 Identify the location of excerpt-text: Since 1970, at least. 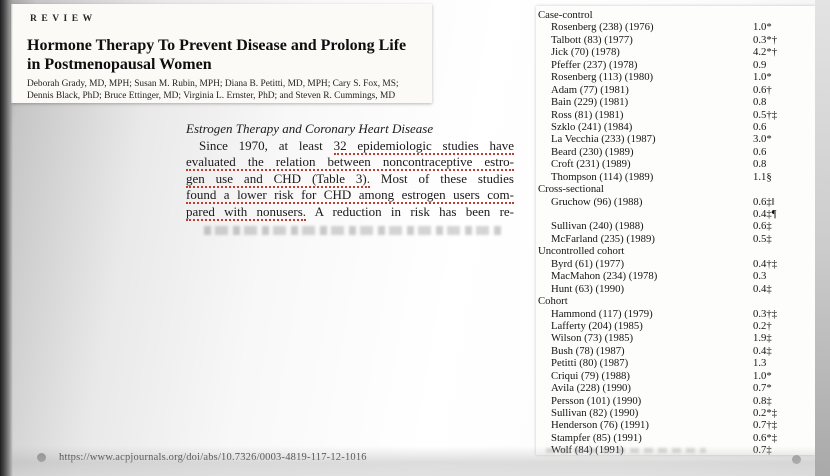
(266, 145).